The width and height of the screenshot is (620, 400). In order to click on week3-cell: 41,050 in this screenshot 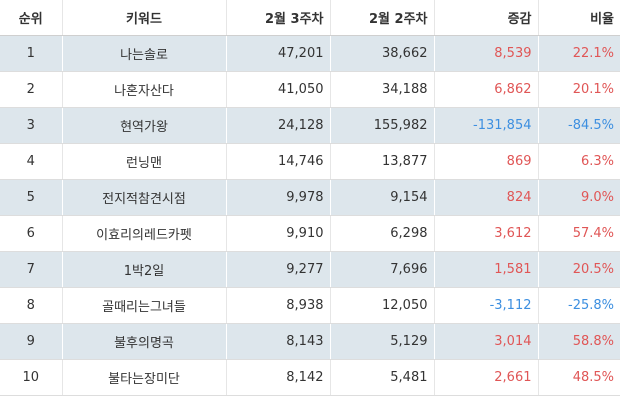, I will do `click(278, 89)`.